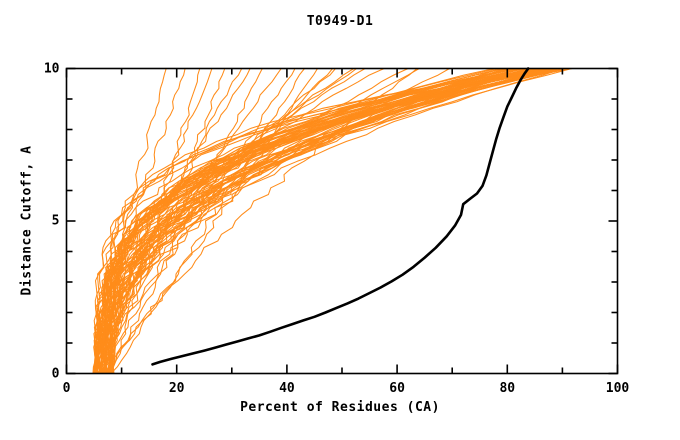  What do you see at coordinates (507, 388) in the screenshot?
I see `x-tick-label: 80` at bounding box center [507, 388].